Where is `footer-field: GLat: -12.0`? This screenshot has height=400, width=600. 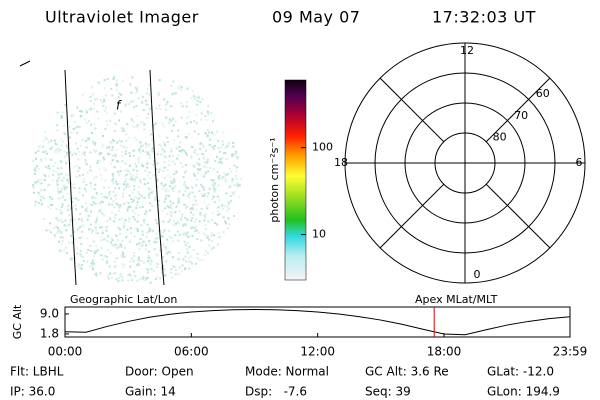 footer-field: GLat: -12.0 is located at coordinates (520, 372).